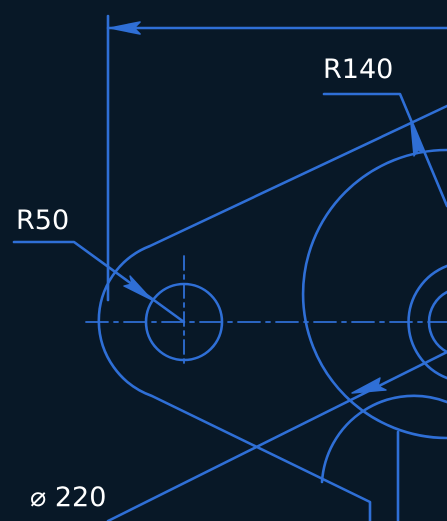  I want to click on dimension-label-r140: R140, so click(358, 69).